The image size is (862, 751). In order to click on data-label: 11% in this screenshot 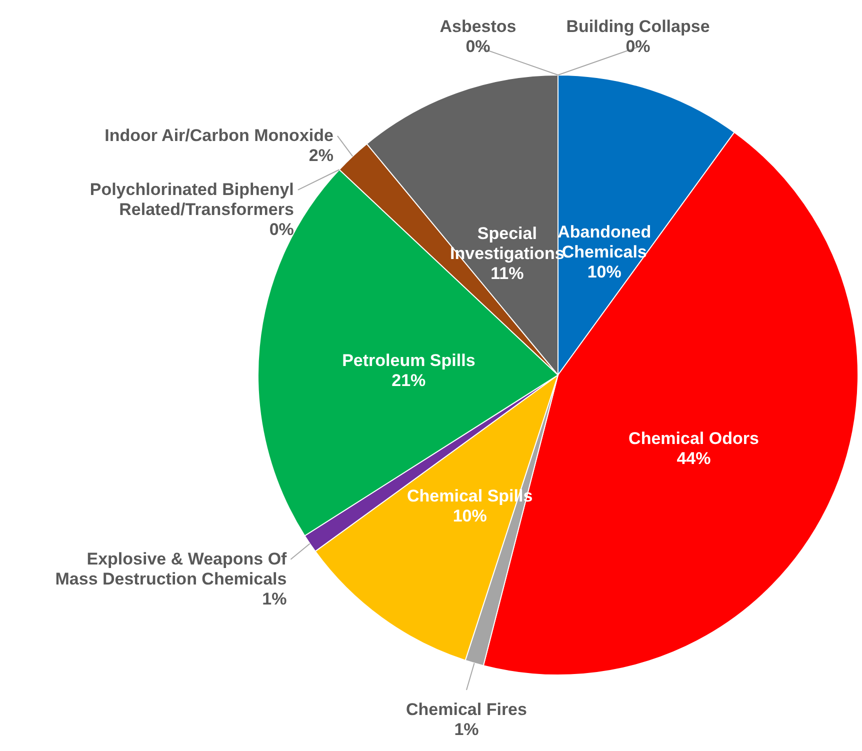, I will do `click(507, 273)`.